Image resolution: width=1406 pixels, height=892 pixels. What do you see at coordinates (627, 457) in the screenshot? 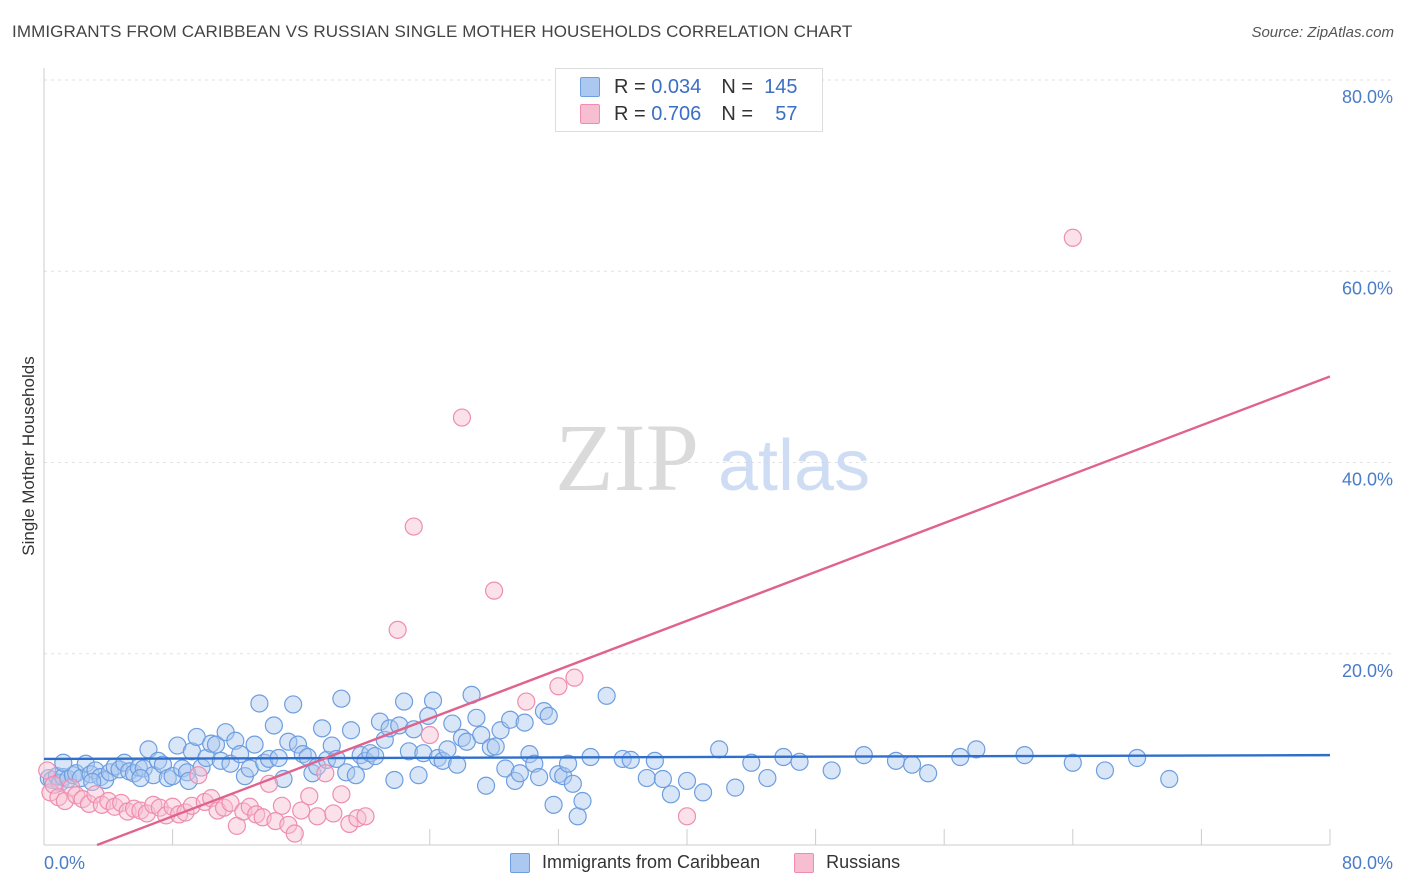
I see `watermark-zip: ZIP` at bounding box center [627, 457].